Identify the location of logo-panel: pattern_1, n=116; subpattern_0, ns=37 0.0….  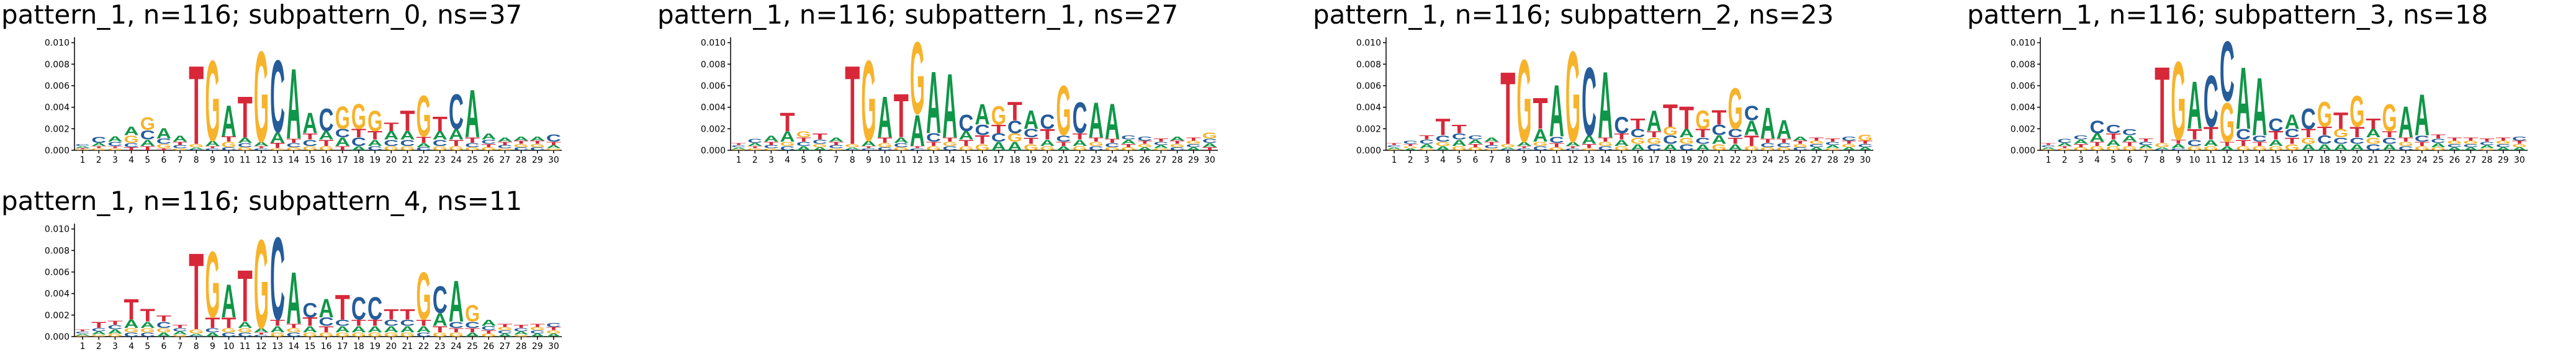
(281, 85).